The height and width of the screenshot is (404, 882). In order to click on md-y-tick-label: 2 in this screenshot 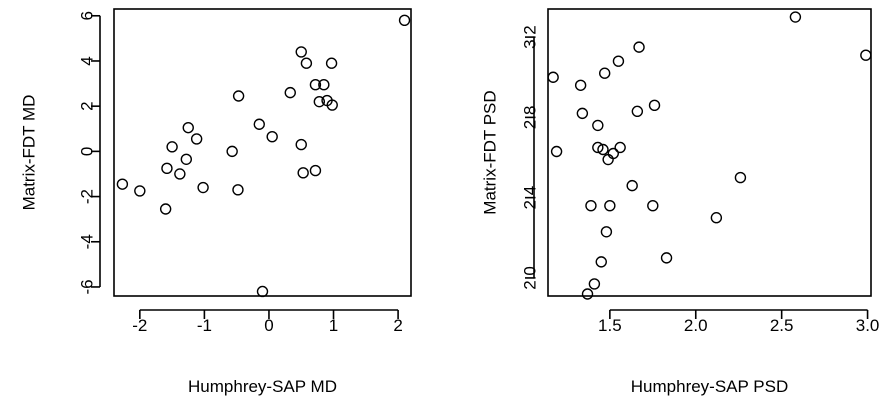, I will do `click(86, 105)`.